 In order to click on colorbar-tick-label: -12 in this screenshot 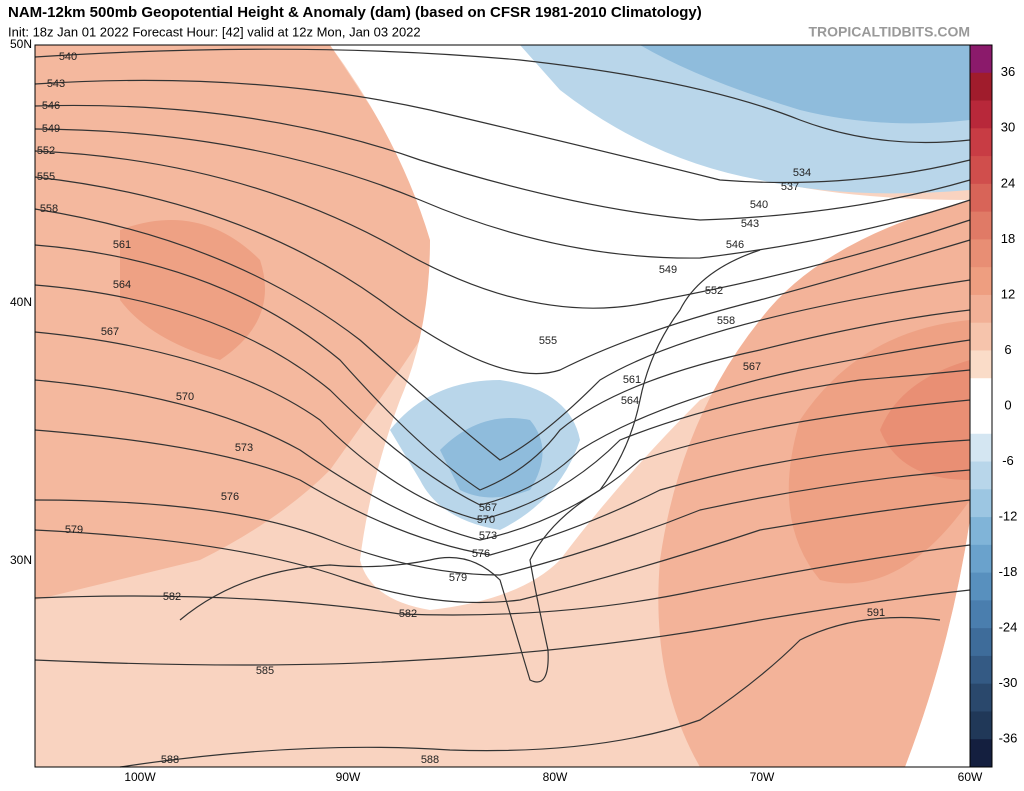, I will do `click(1008, 516)`.